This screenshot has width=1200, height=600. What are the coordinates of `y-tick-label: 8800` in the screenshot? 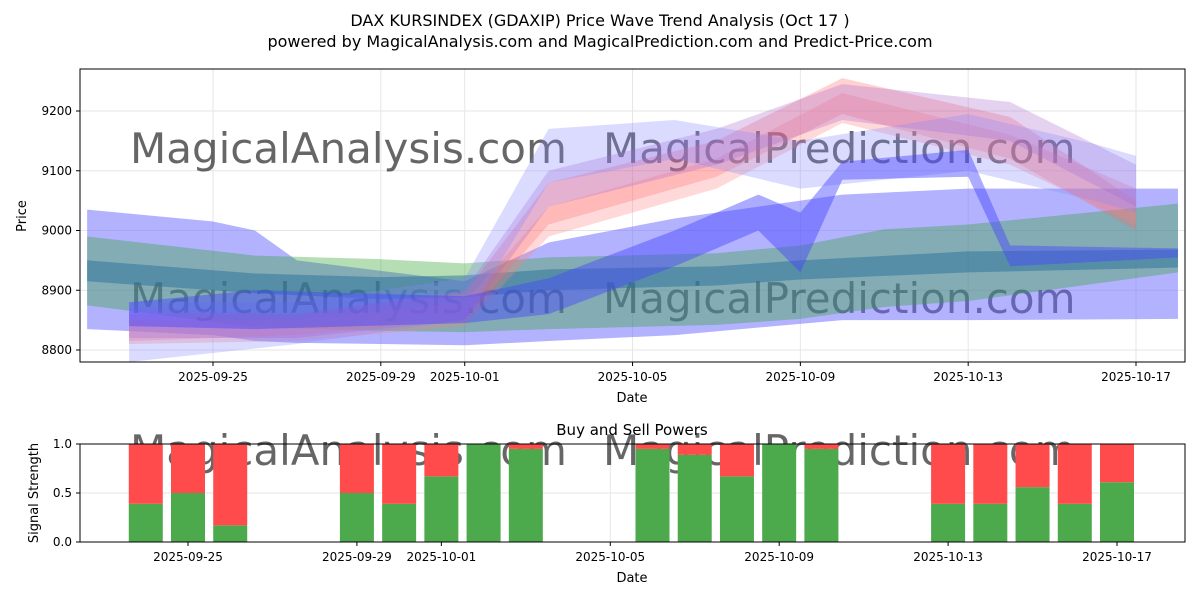 It's located at (56, 350).